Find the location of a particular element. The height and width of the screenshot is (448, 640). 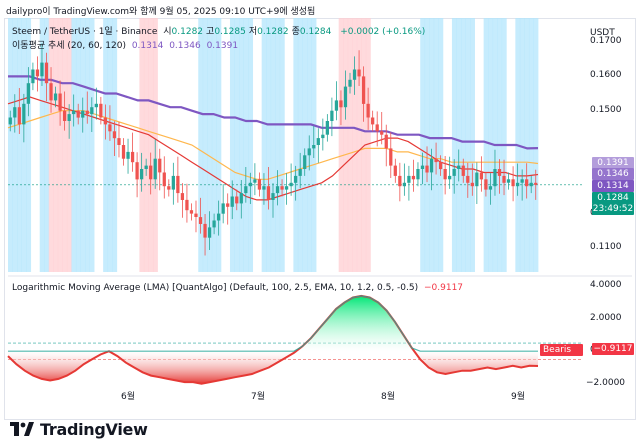

time-axis-tick: 6월 is located at coordinates (128, 397).